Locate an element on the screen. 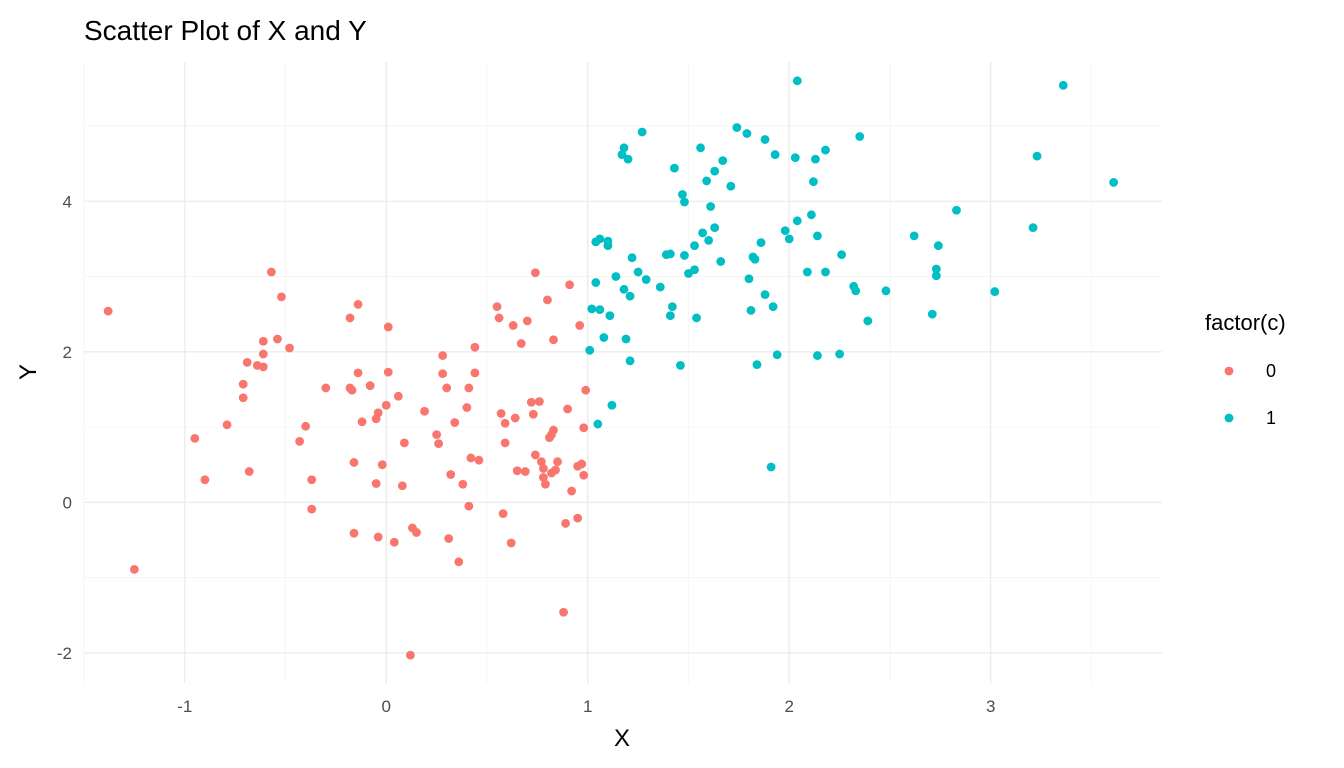 This screenshot has height=768, width=1344. x-tick-label: 2 is located at coordinates (788, 706).